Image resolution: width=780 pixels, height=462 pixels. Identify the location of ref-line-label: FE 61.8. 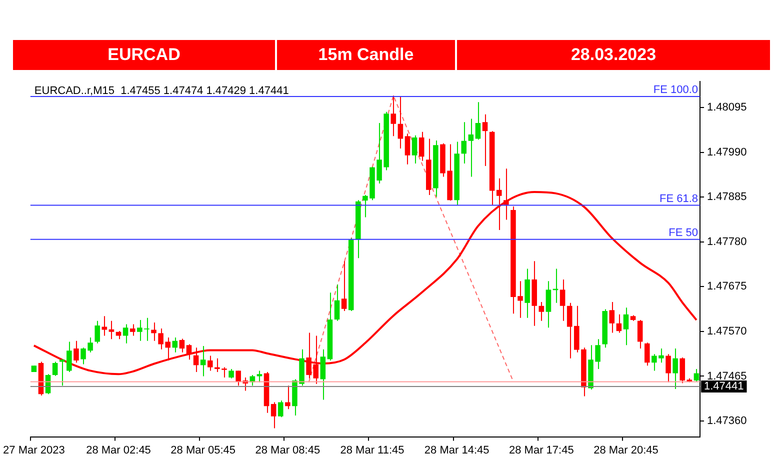
(678, 198).